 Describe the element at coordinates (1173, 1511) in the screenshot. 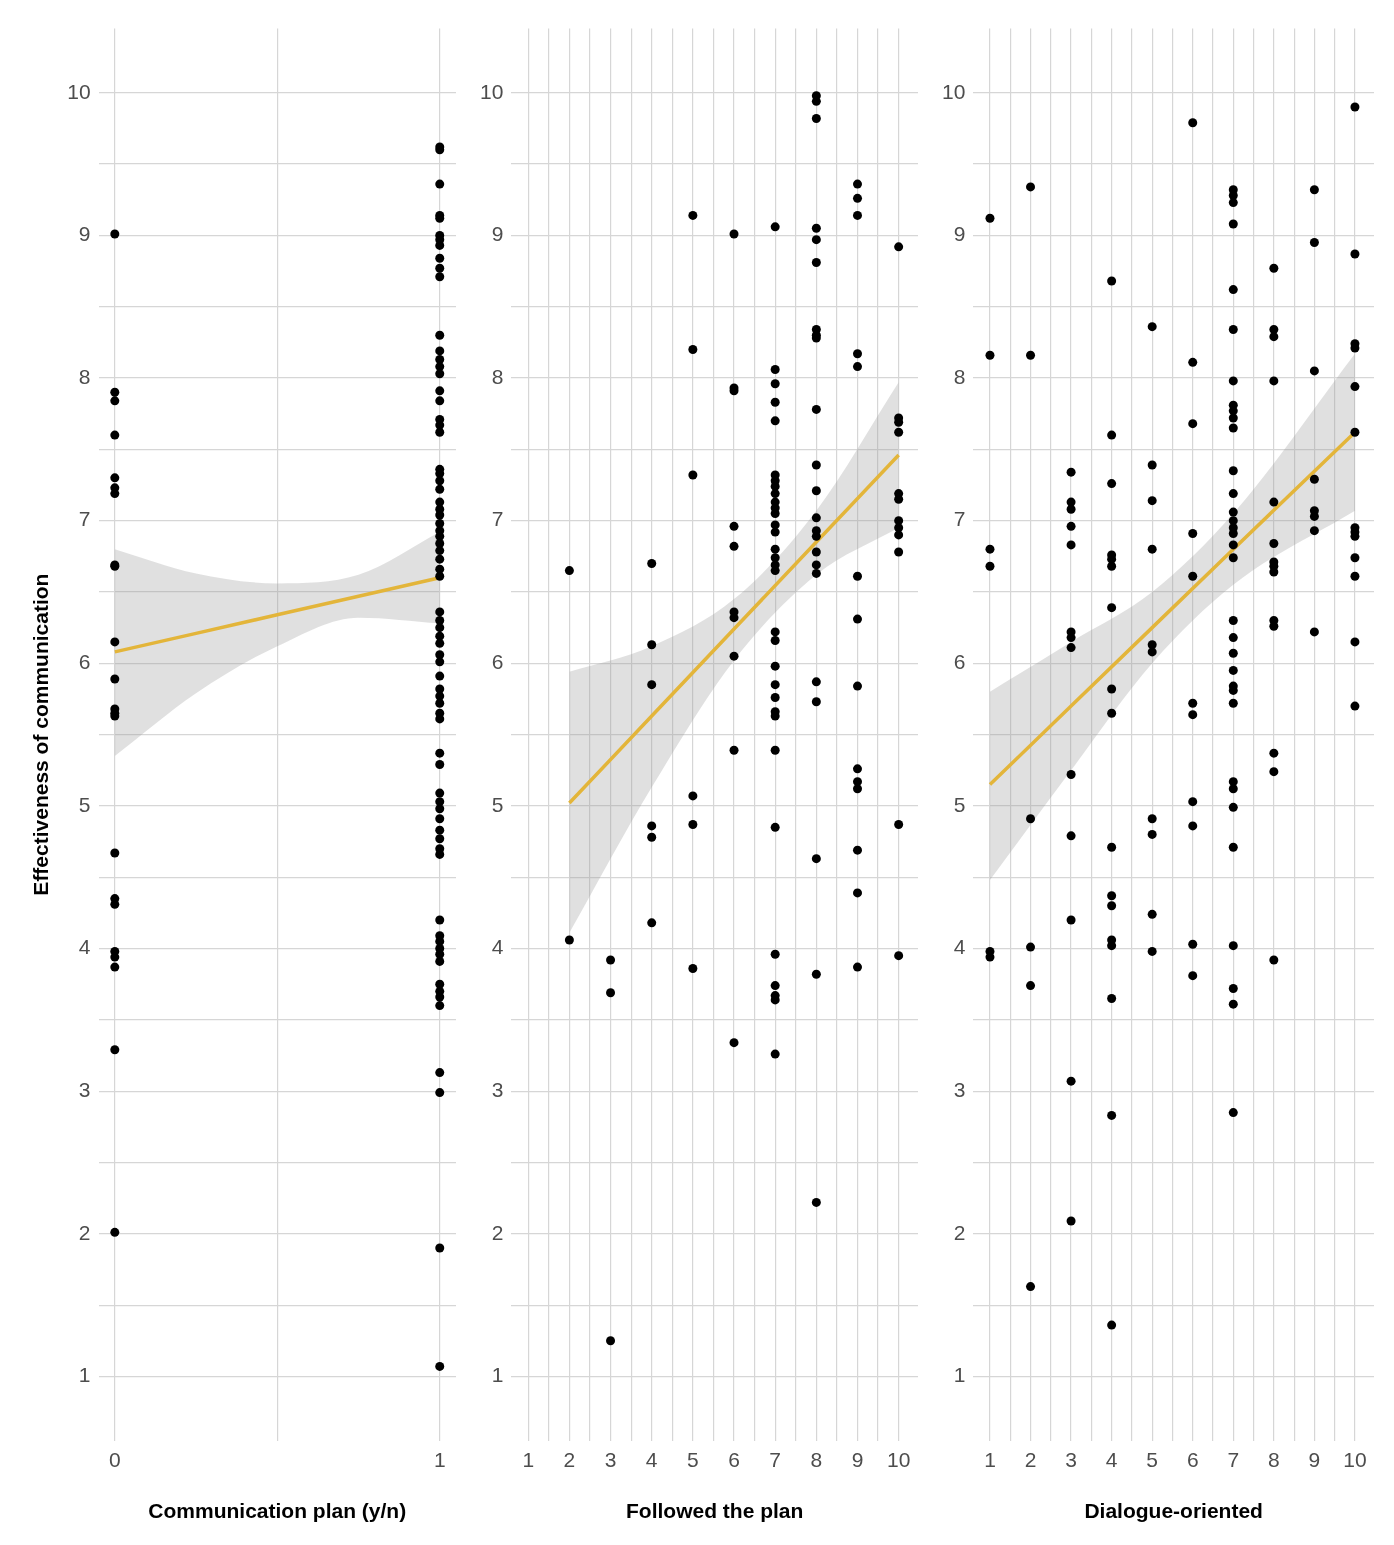

I see `x-axis-title: Dialogue-oriented` at that location.